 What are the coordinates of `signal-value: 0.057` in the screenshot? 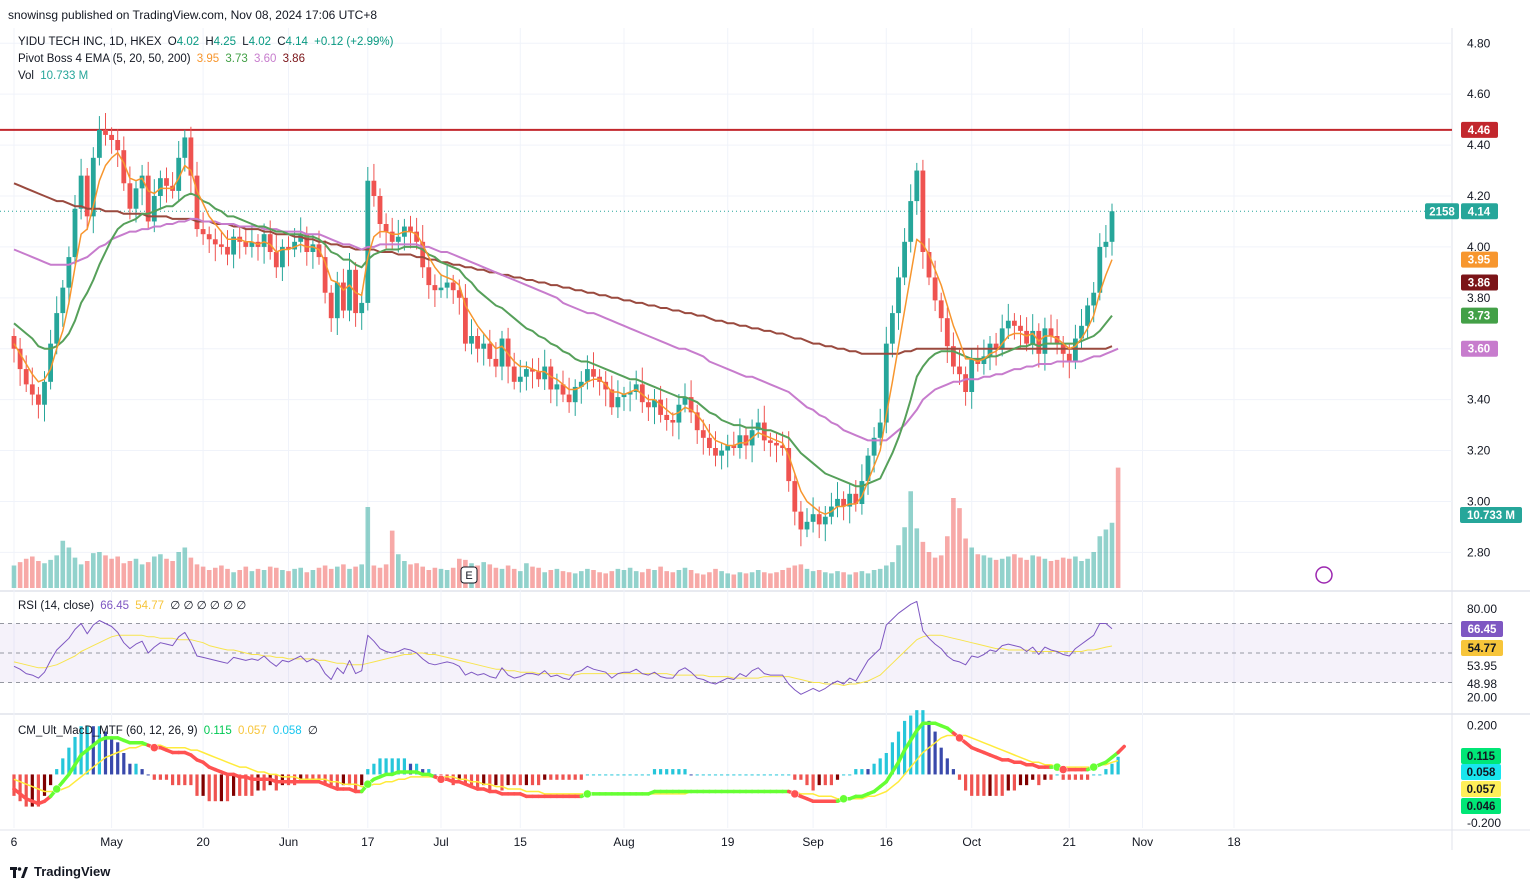 It's located at (252, 731).